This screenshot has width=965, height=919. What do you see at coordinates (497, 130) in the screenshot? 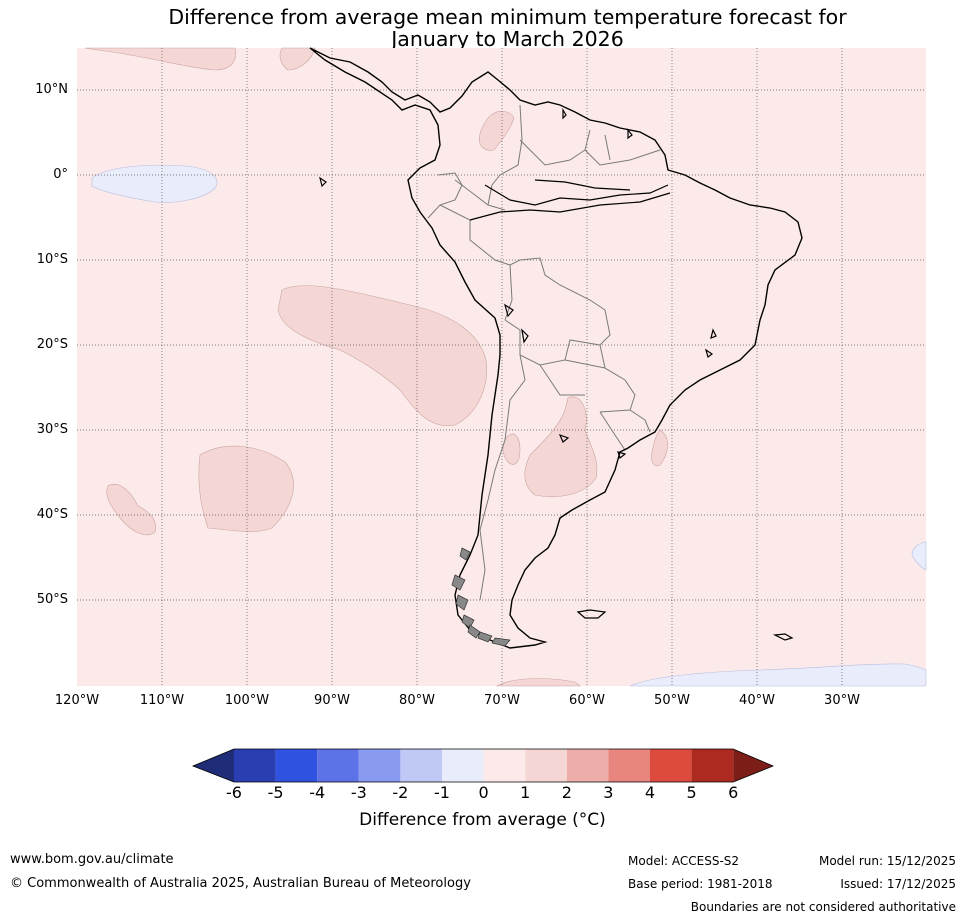
I see `warm-anomaly-colombia` at bounding box center [497, 130].